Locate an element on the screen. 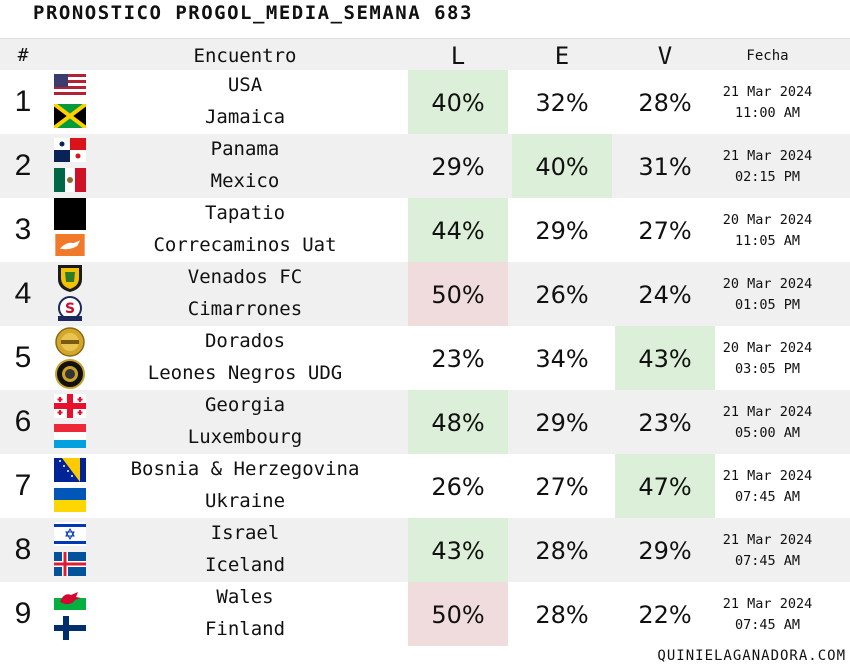 The height and width of the screenshot is (666, 850). home-team: USA is located at coordinates (245, 85).